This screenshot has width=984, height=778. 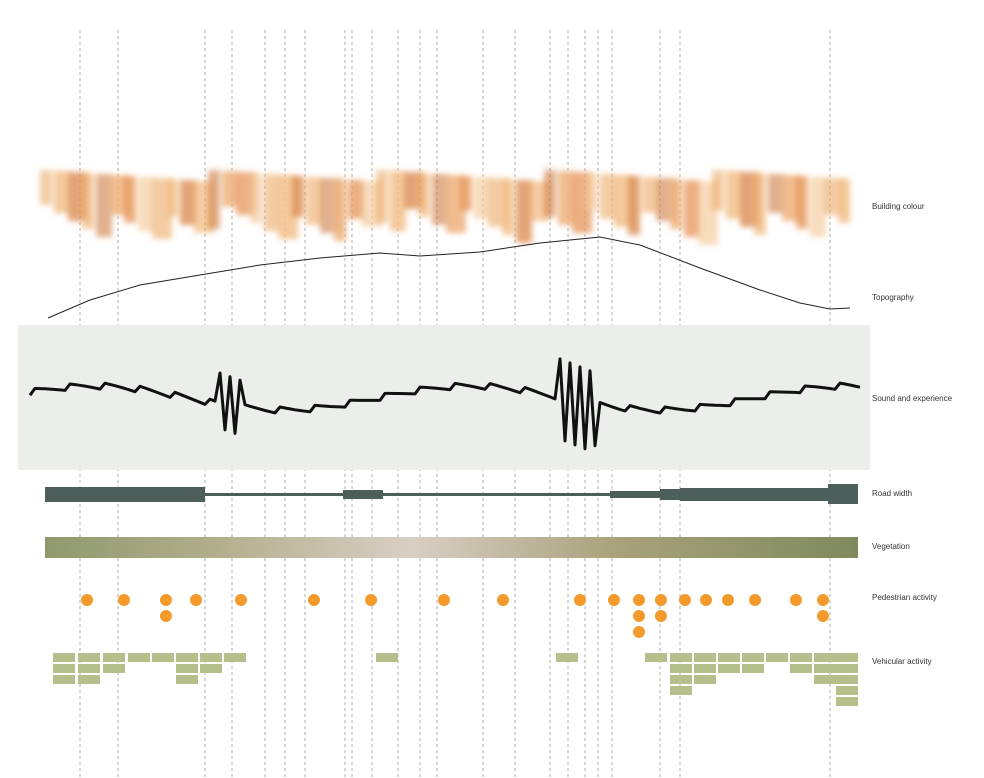 I want to click on pedestrian-dots, so click(x=455, y=616).